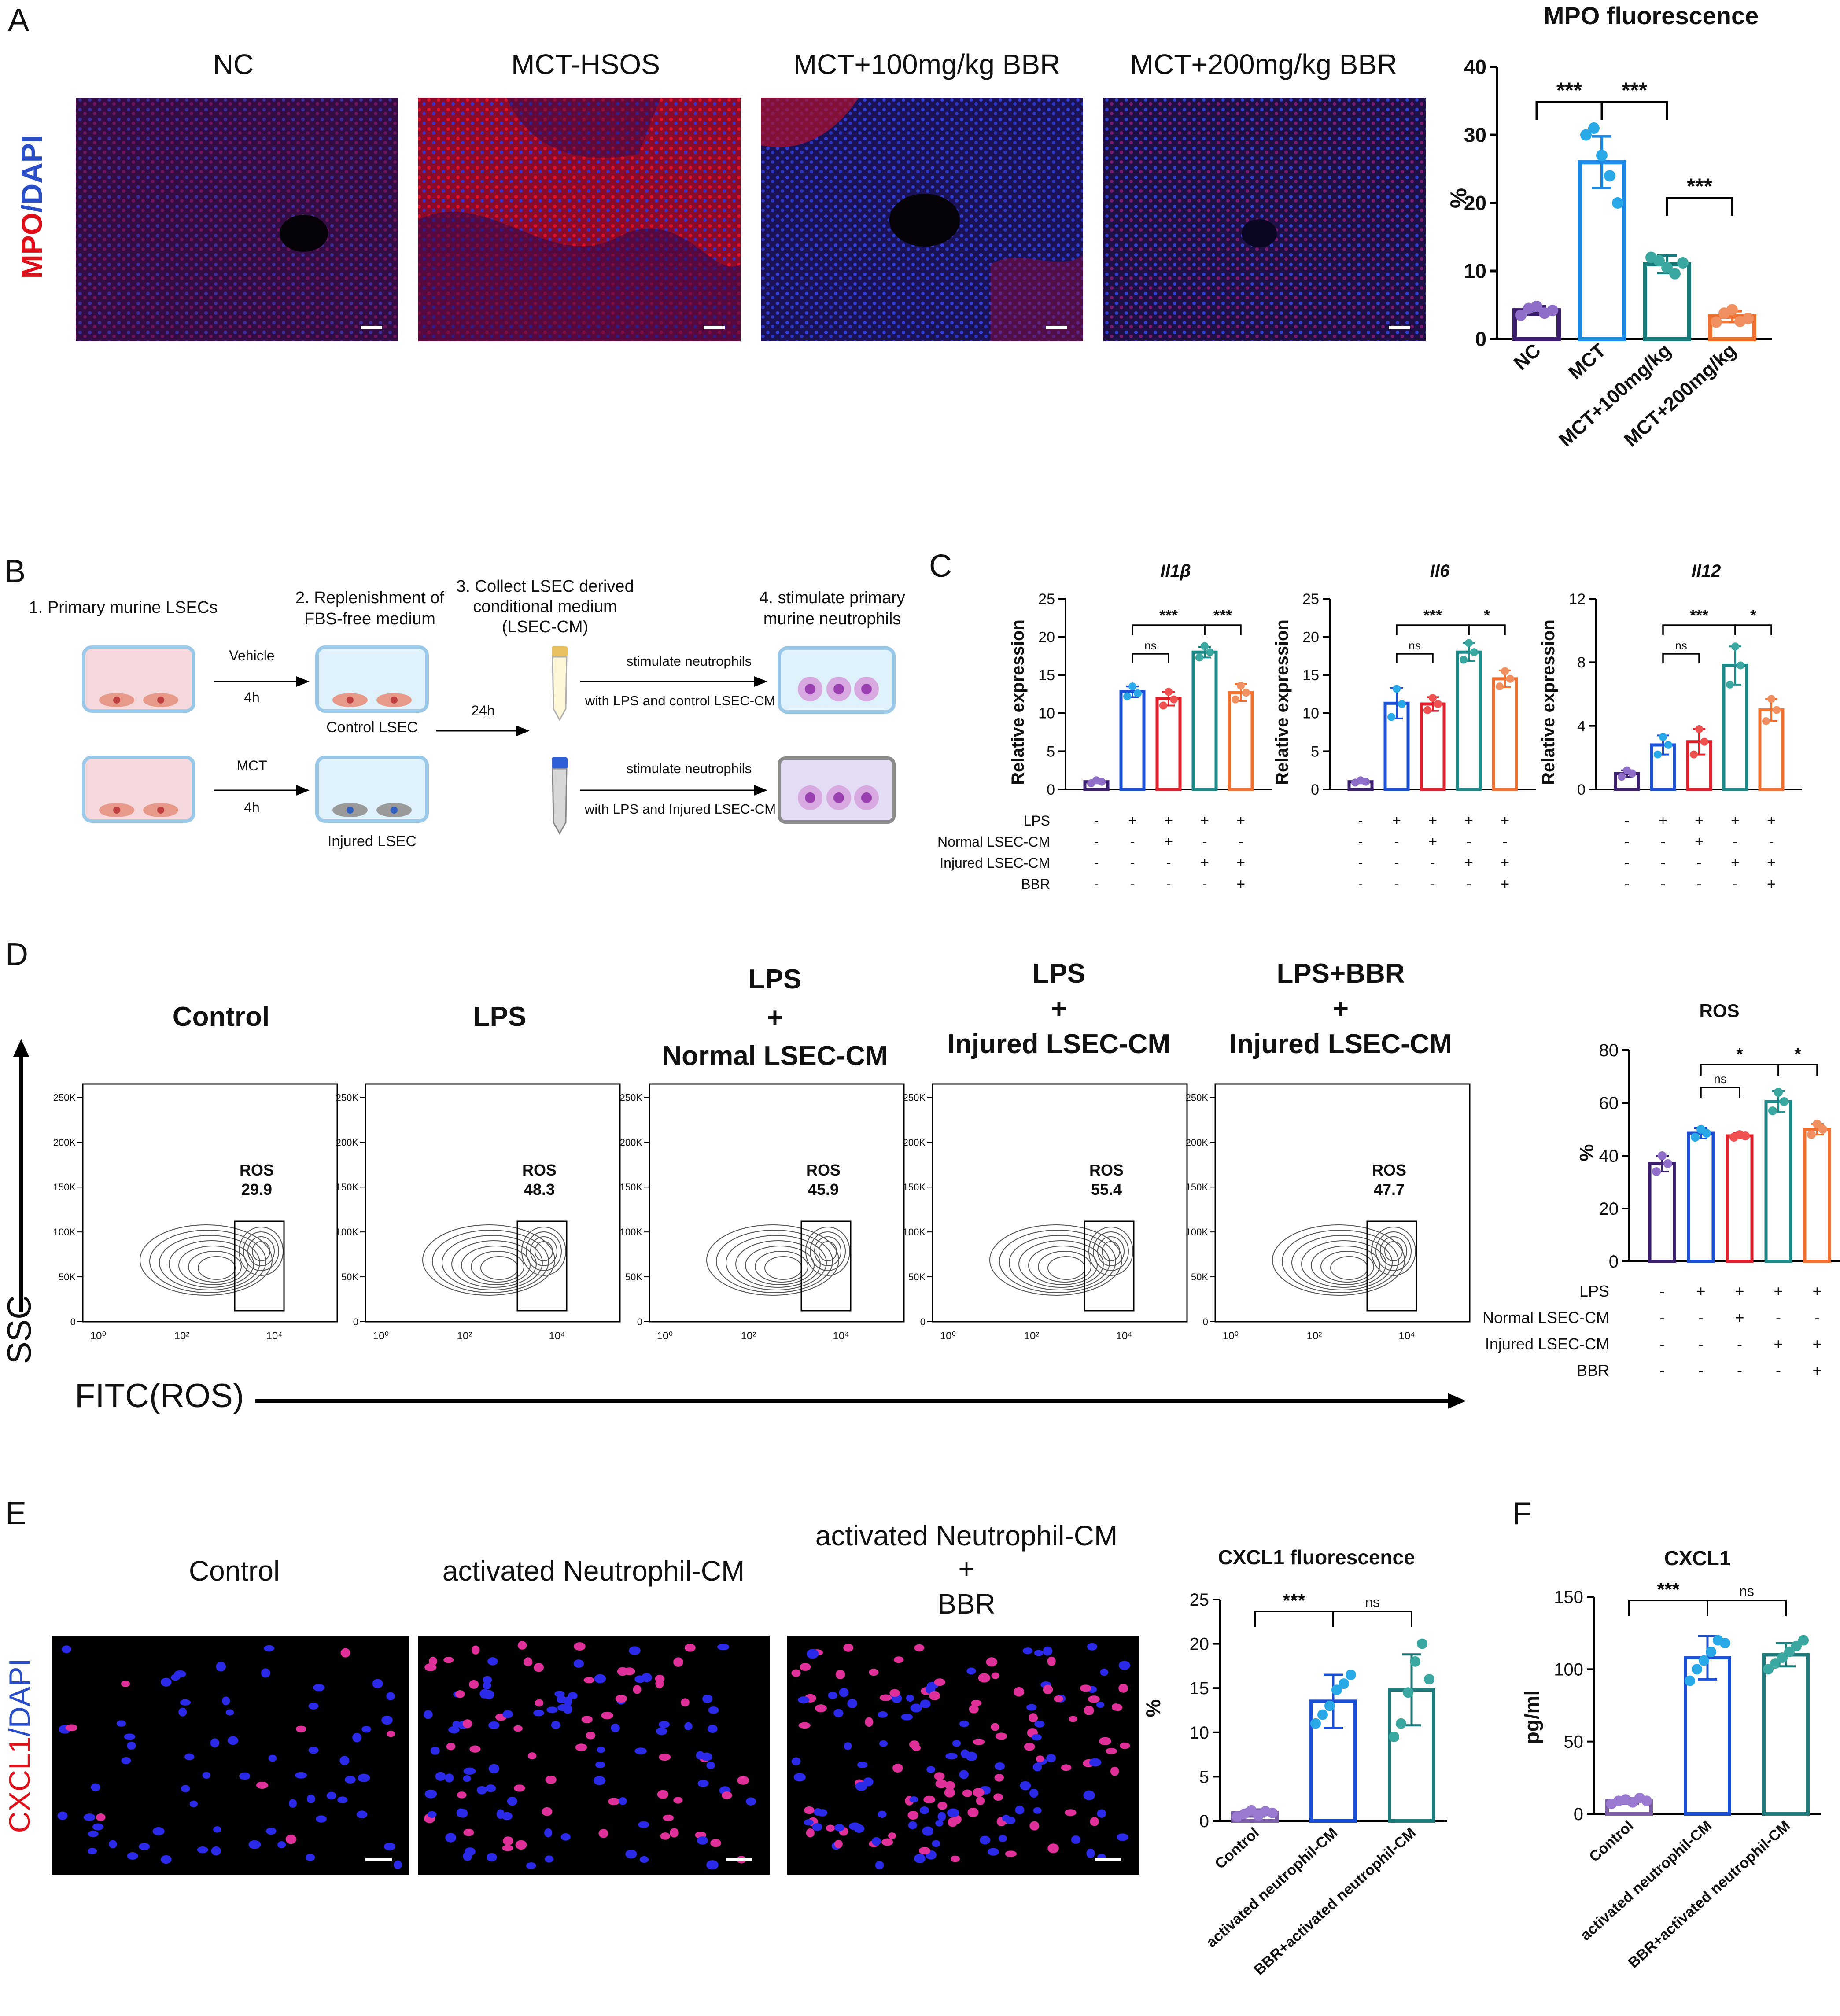 The width and height of the screenshot is (1840, 2016). What do you see at coordinates (1018, 702) in the screenshot?
I see `chart-ylabel: Relative expression` at bounding box center [1018, 702].